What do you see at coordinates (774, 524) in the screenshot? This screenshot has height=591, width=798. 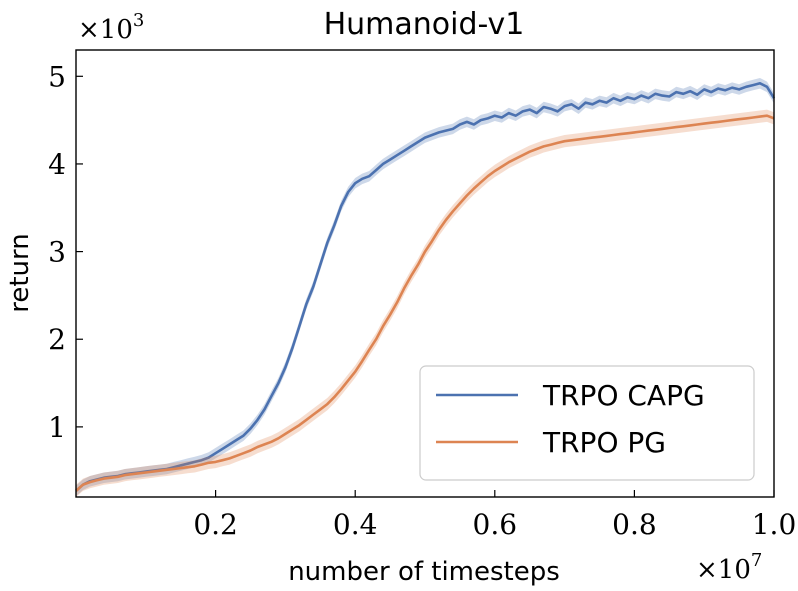 I see `x-tick-label: 1.0` at bounding box center [774, 524].